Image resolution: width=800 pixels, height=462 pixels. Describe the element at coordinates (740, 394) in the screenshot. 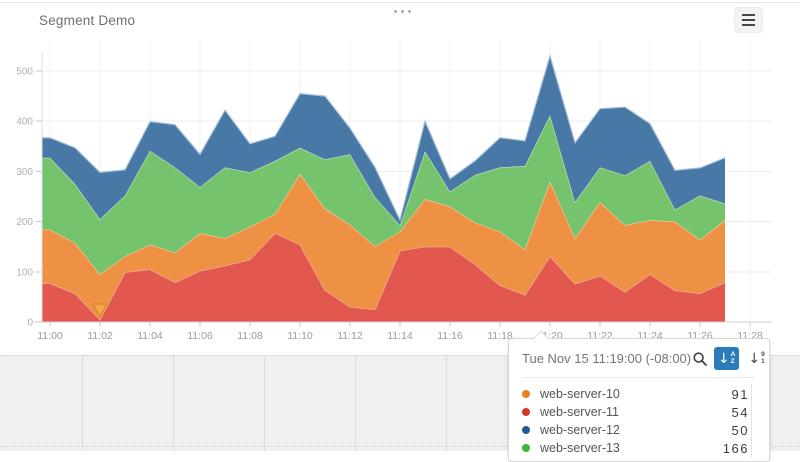

I see `series-value: 91` at that location.